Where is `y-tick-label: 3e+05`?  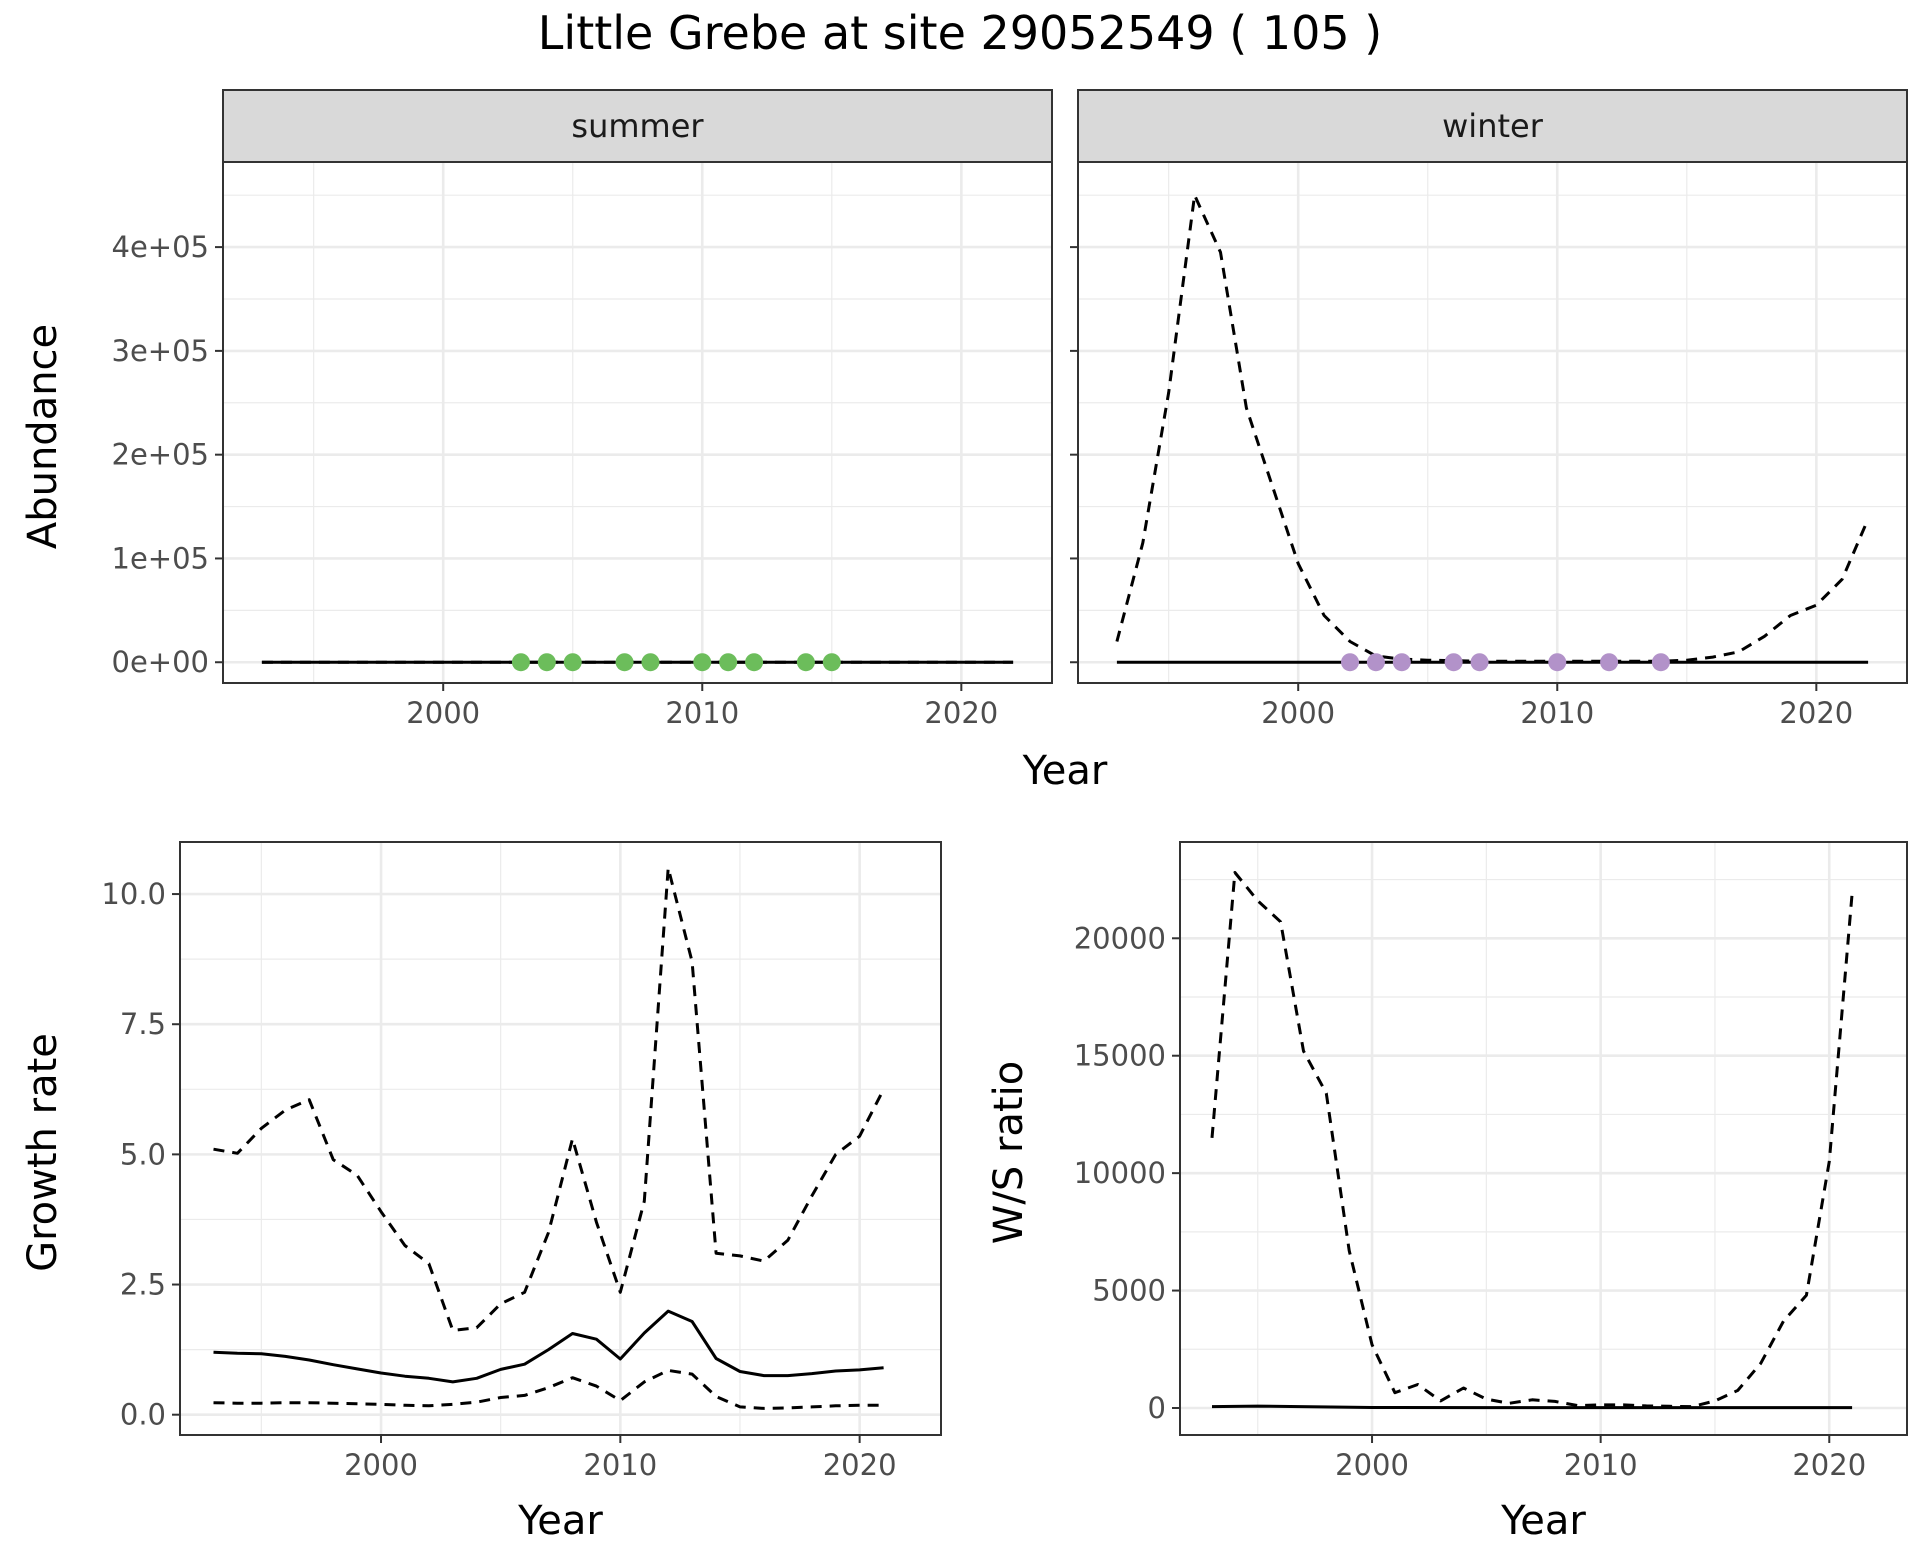 y-tick-label: 3e+05 is located at coordinates (161, 351).